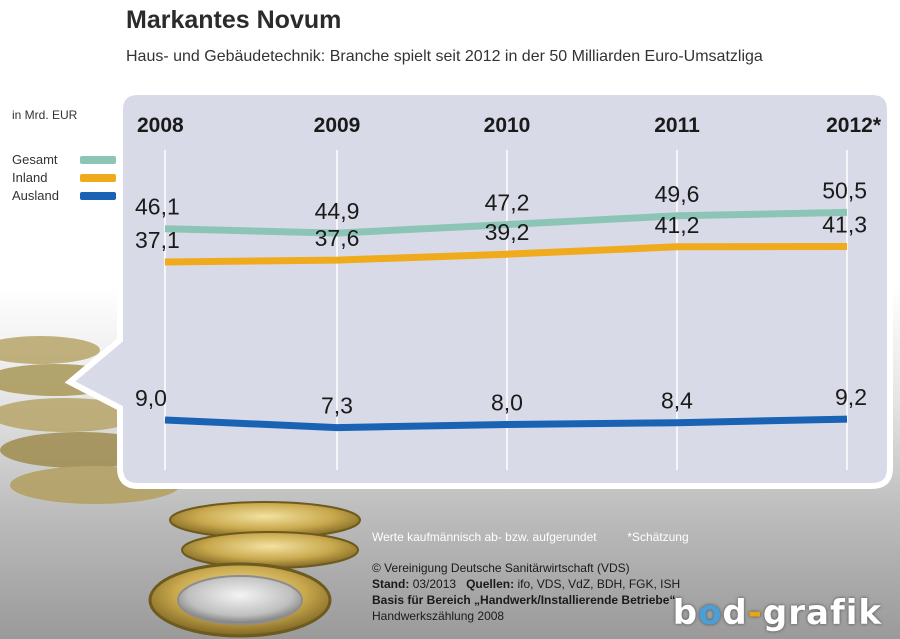 The image size is (900, 639). What do you see at coordinates (822, 613) in the screenshot?
I see `logo-grafik: grafik` at bounding box center [822, 613].